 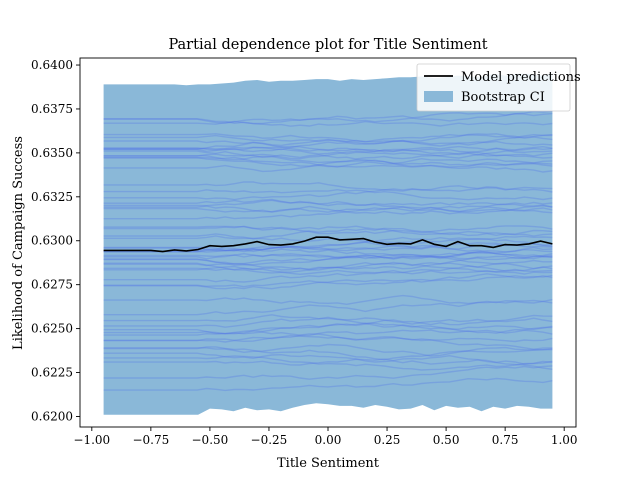 I want to click on legend-frame, so click(x=493, y=87).